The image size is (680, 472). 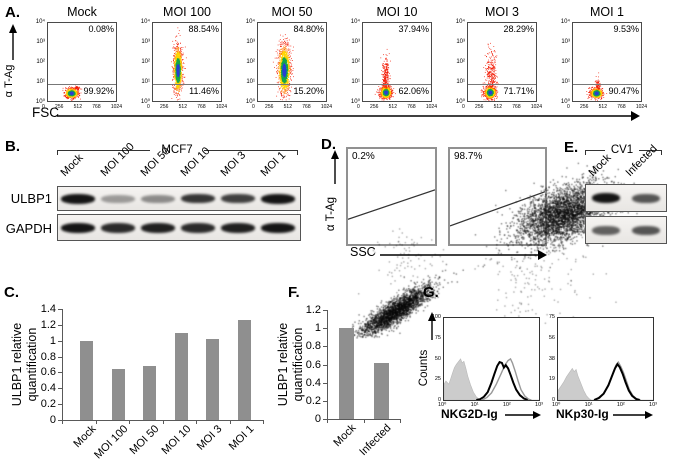 I want to click on above-gate-pct: 0.08%, so click(x=101, y=29).